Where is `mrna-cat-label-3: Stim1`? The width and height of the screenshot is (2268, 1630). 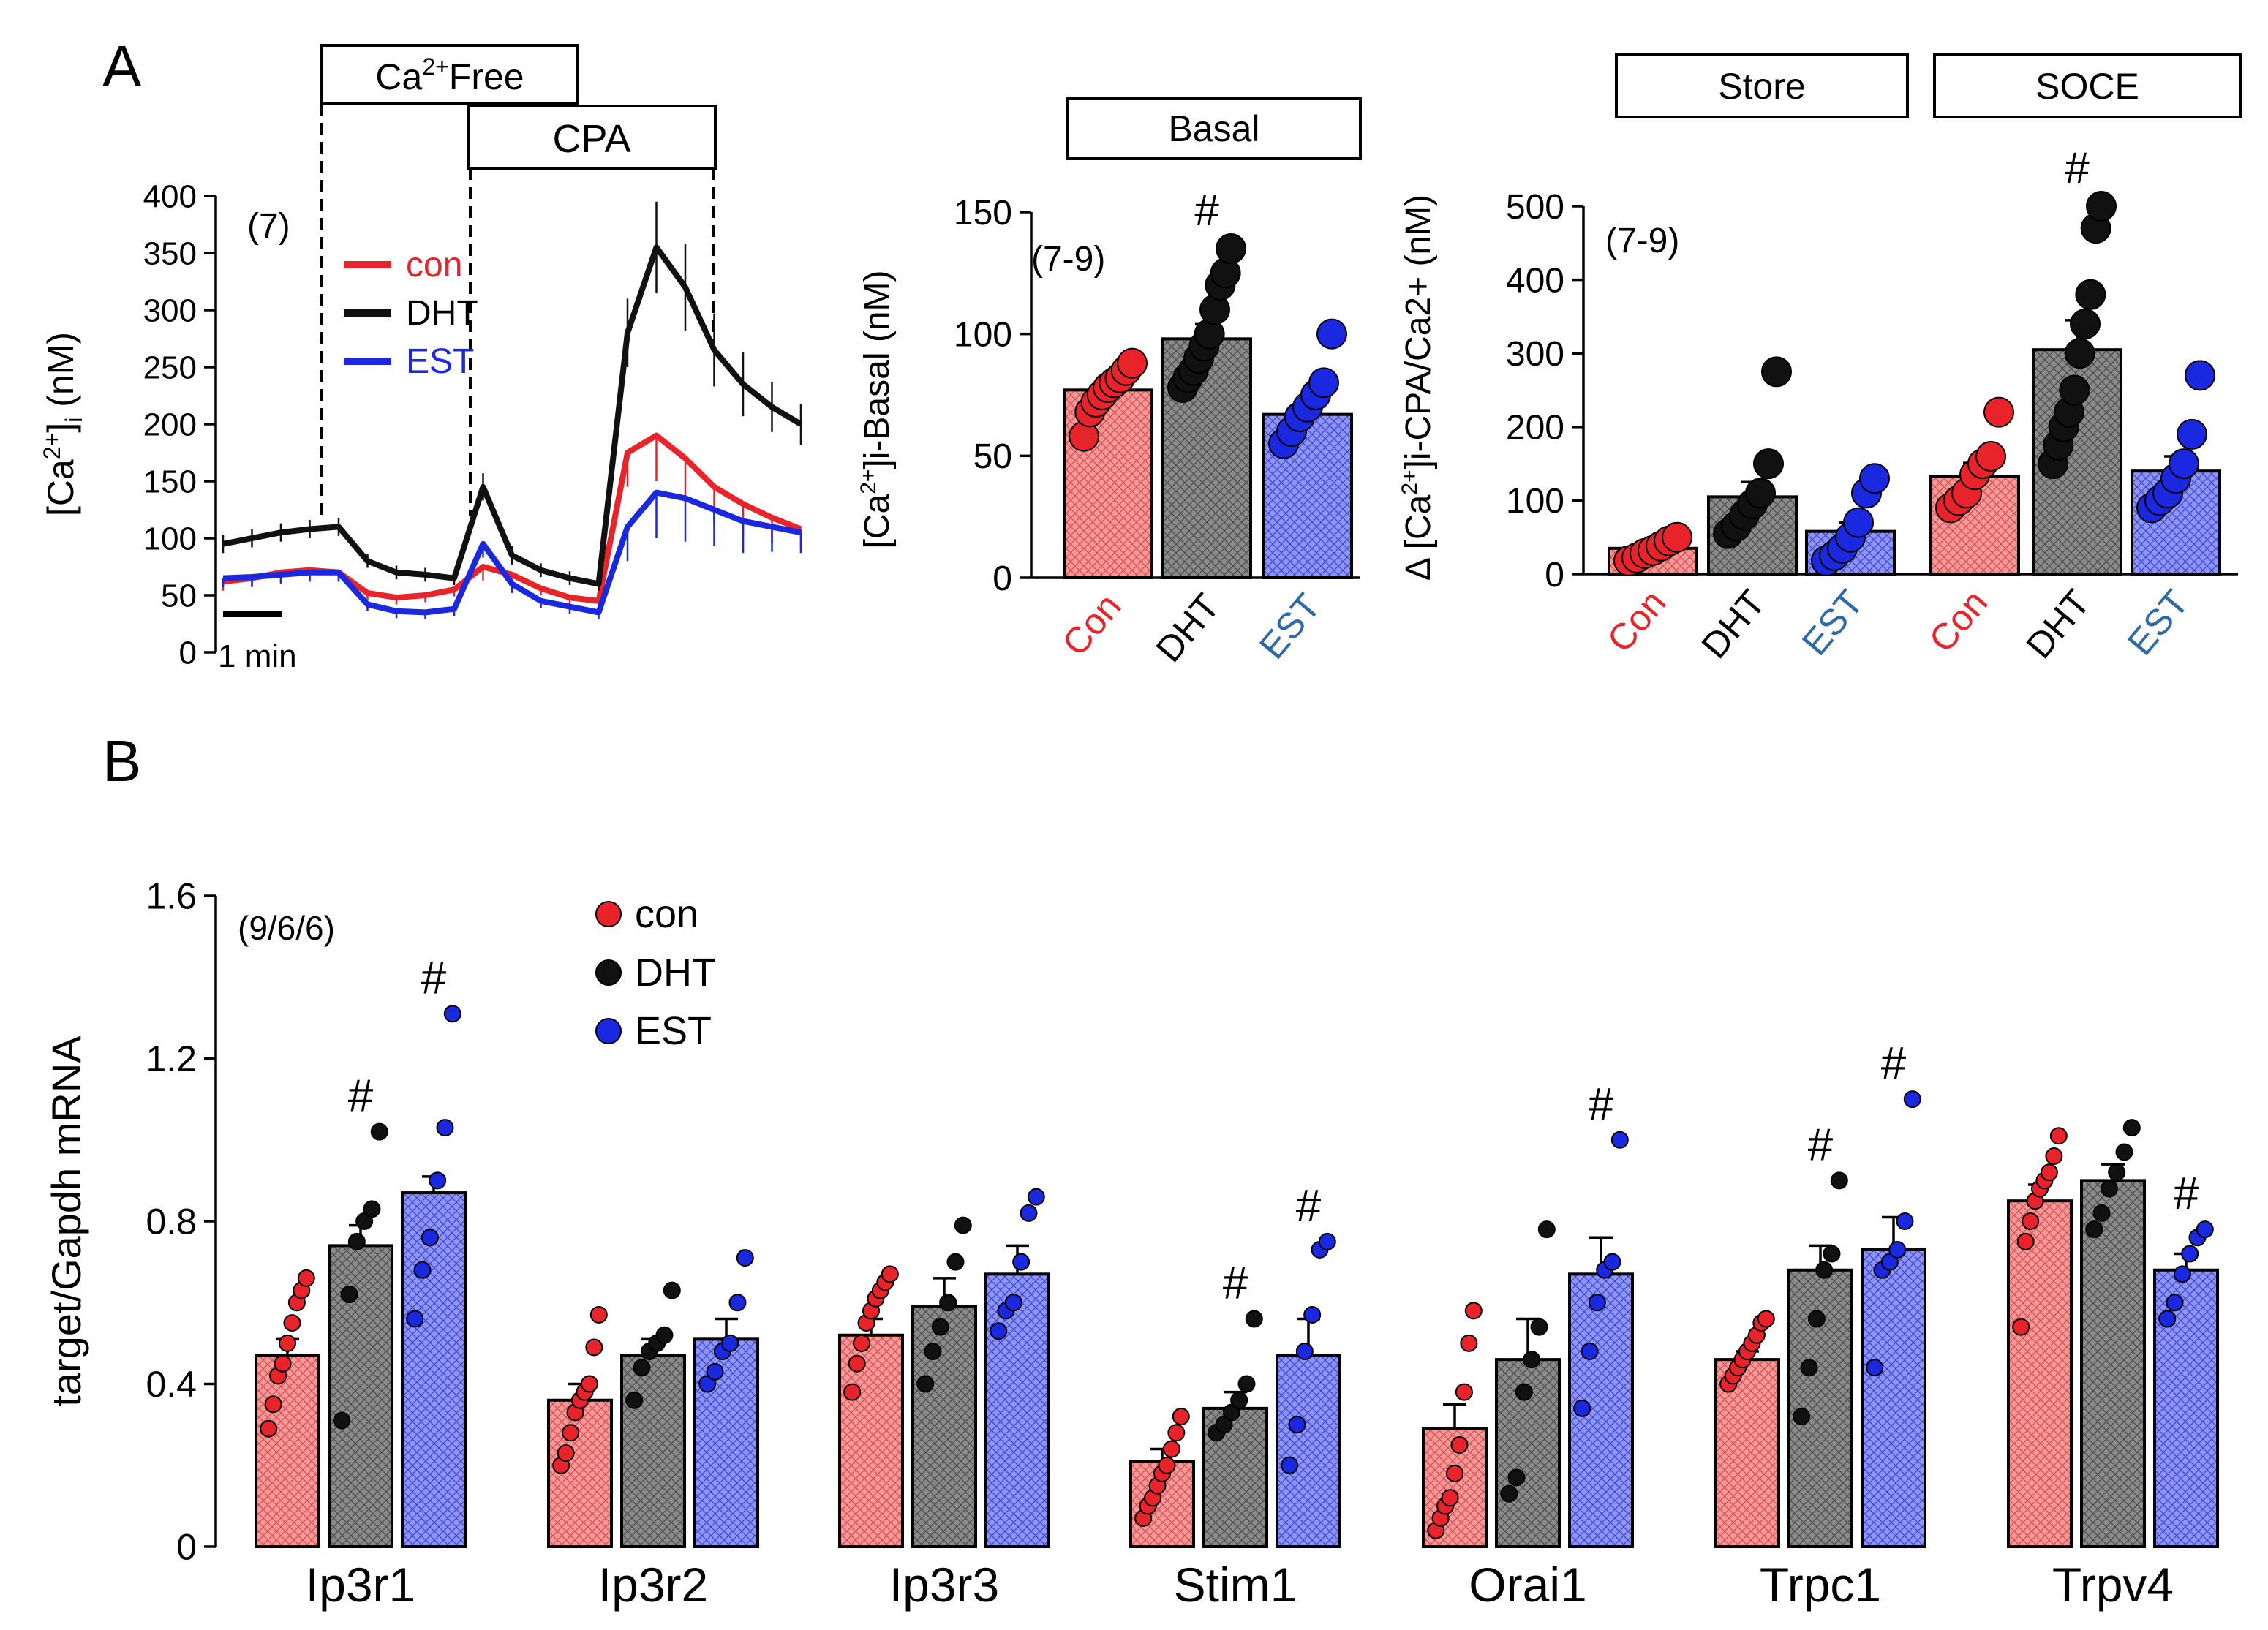 mrna-cat-label-3: Stim1 is located at coordinates (1236, 1585).